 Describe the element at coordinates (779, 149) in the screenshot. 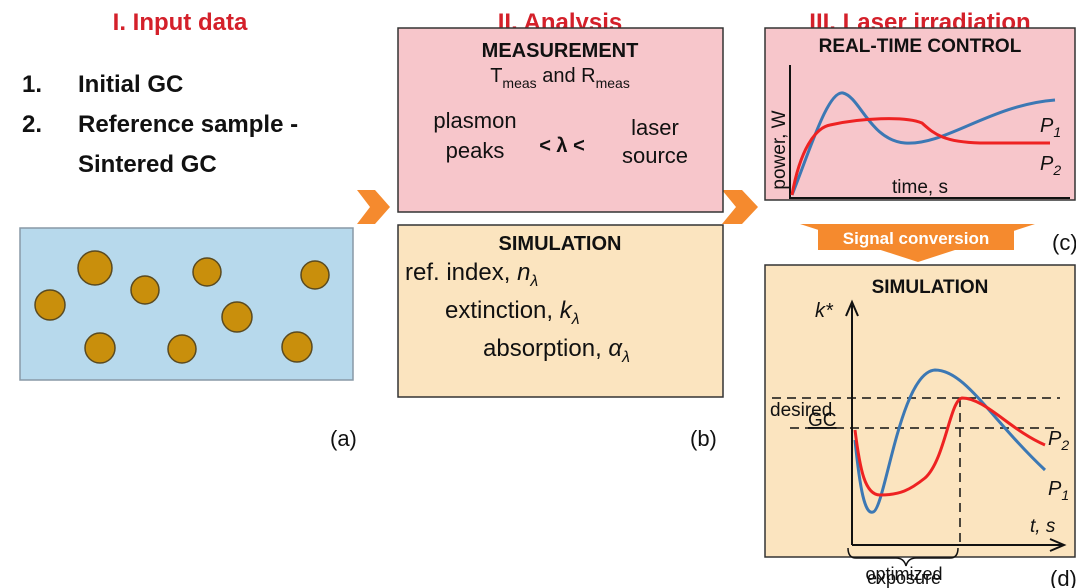

I see `y-label: power, W` at that location.